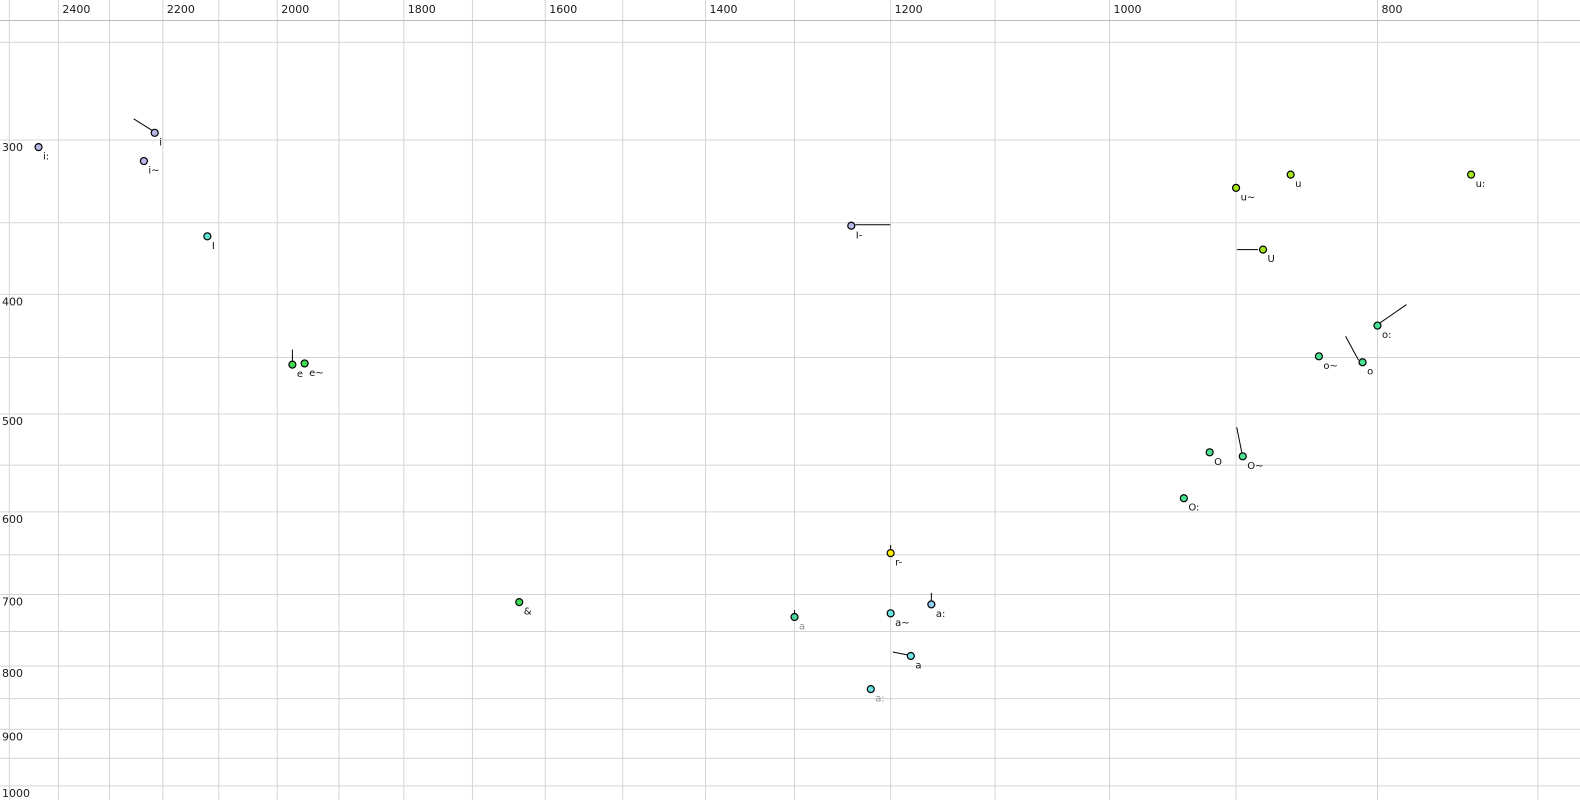 This screenshot has width=1580, height=800. What do you see at coordinates (1263, 249) in the screenshot?
I see `data-point-U` at bounding box center [1263, 249].